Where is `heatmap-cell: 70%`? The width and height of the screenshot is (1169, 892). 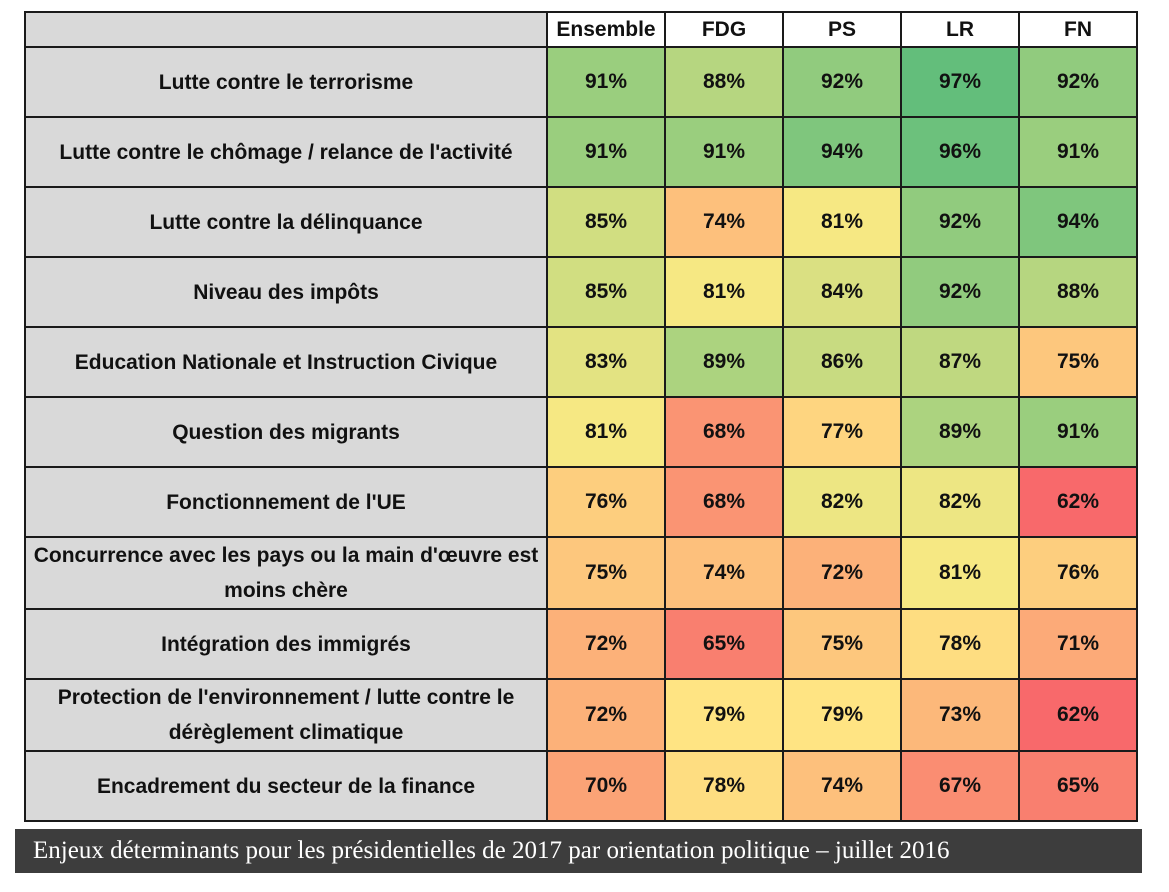 heatmap-cell: 70% is located at coordinates (606, 786).